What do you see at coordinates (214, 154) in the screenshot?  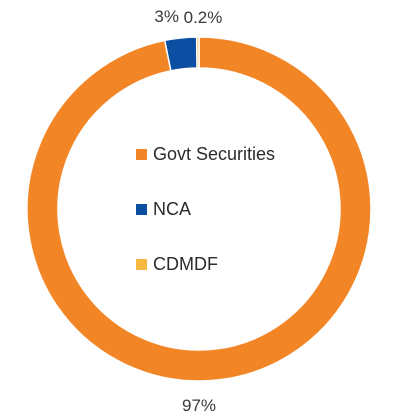 I see `legend-label-govt-securities: Govt Securities` at bounding box center [214, 154].